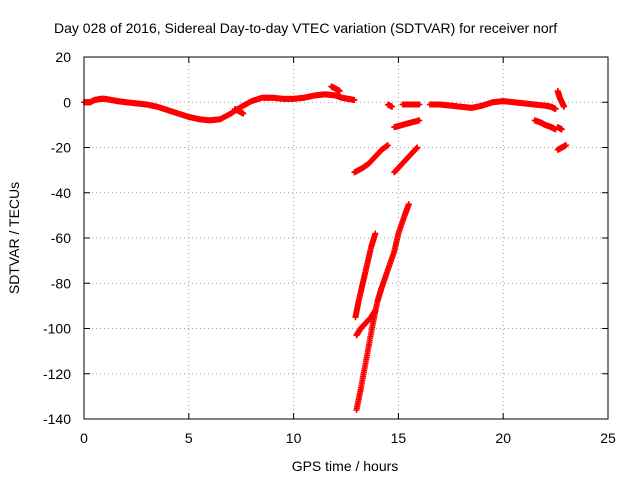  Describe the element at coordinates (608, 438) in the screenshot. I see `x-tick-label: 25` at that location.